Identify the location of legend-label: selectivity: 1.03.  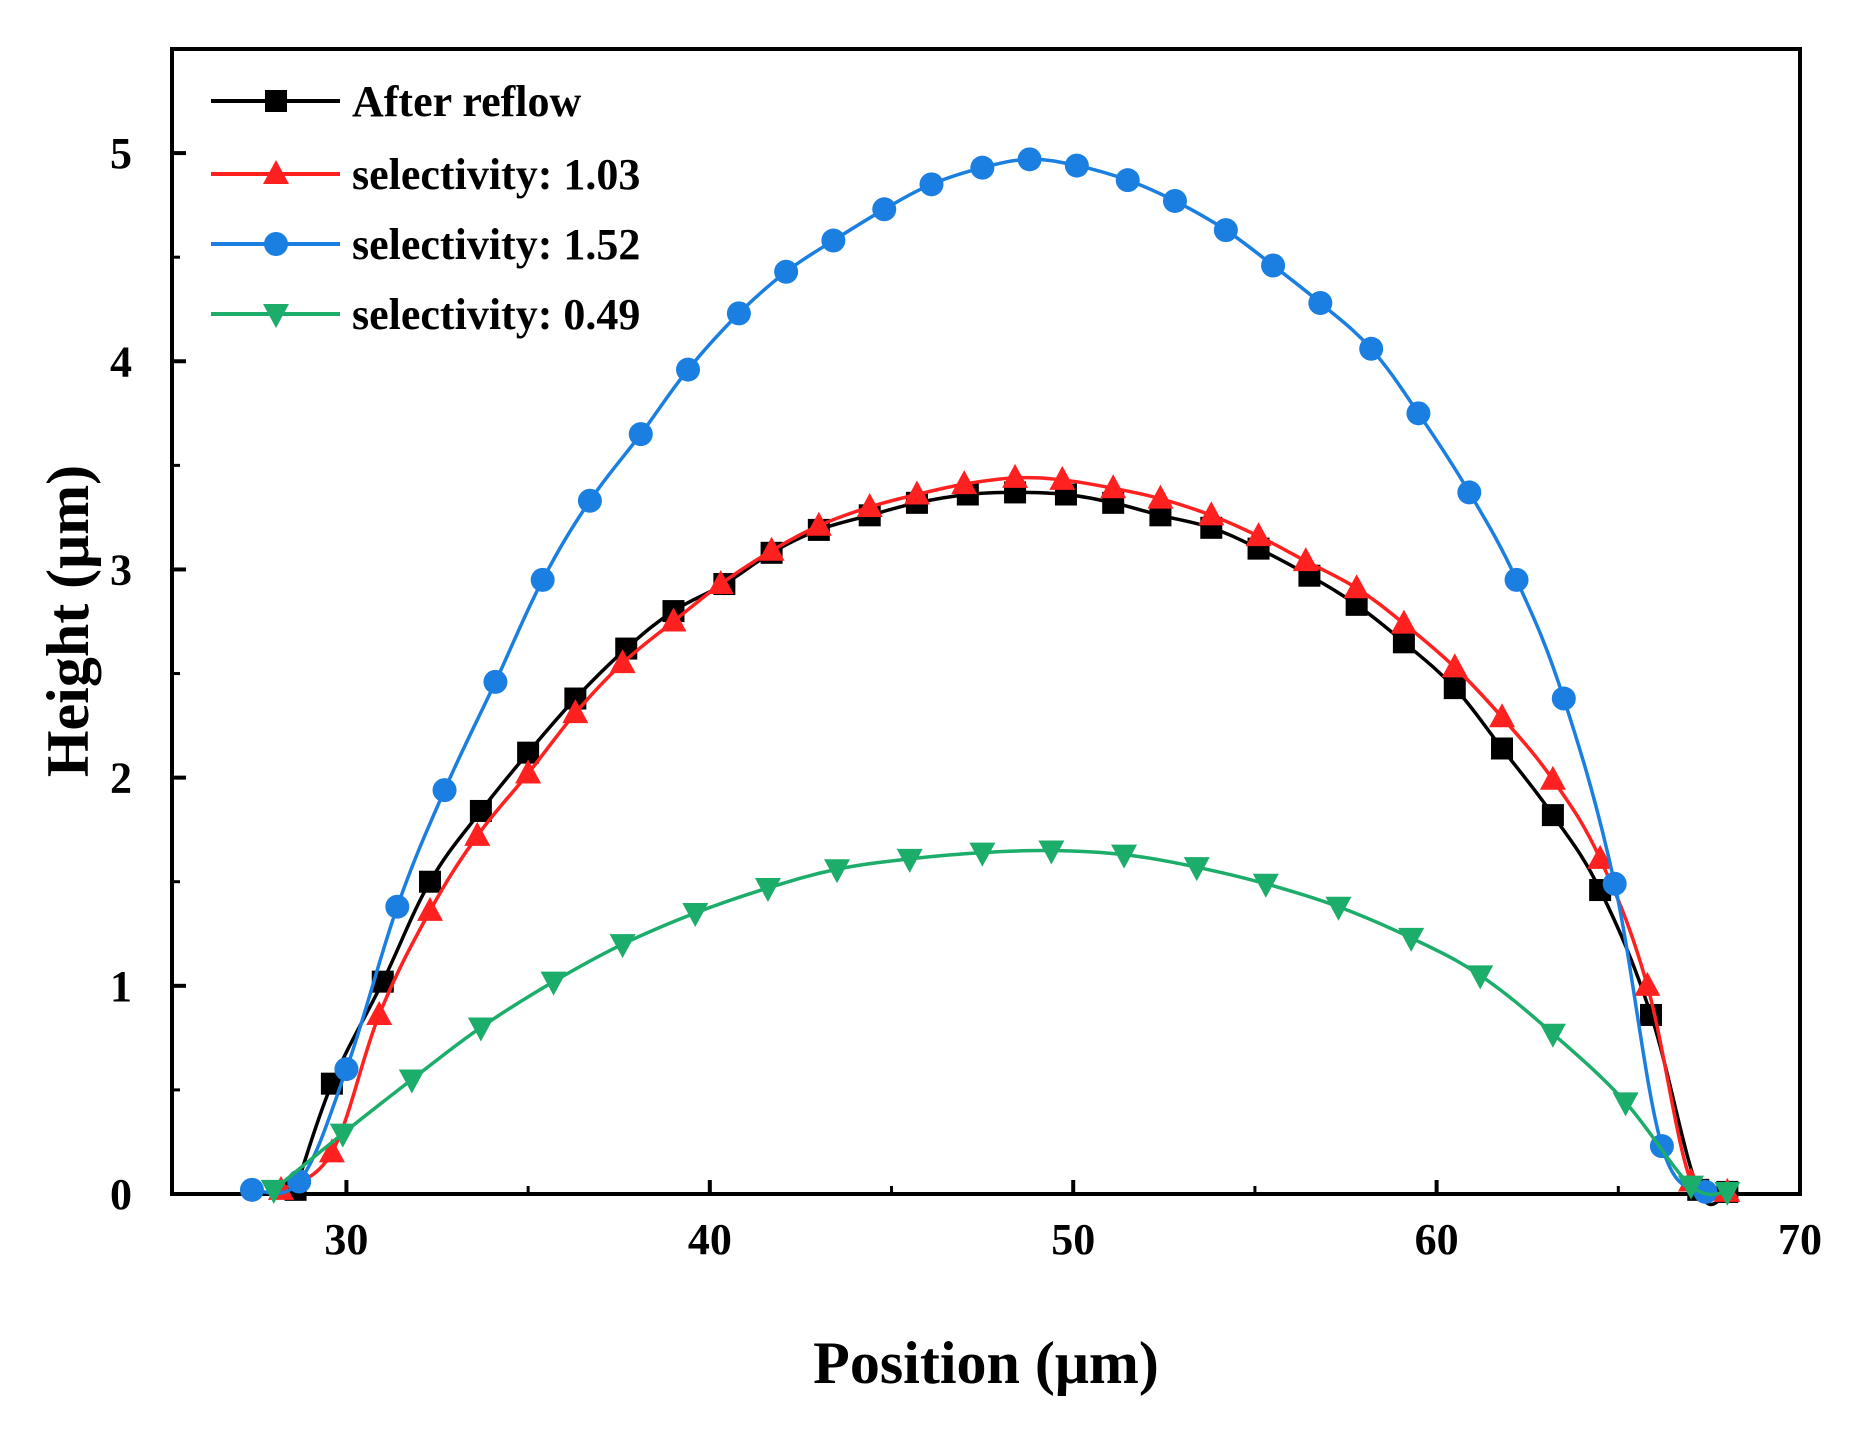
(496, 174).